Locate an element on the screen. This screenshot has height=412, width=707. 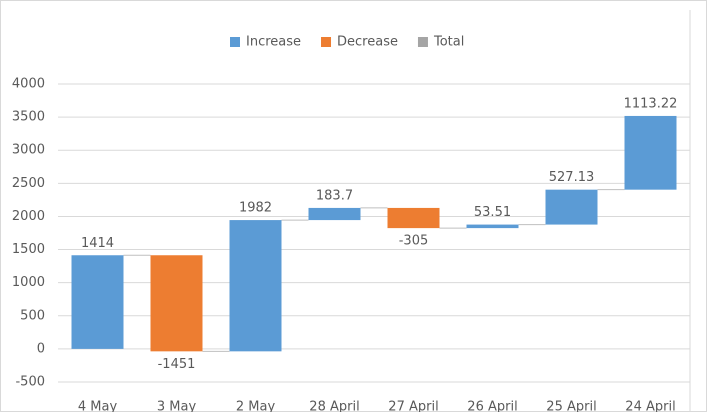
legend-label: Decrease is located at coordinates (367, 42).